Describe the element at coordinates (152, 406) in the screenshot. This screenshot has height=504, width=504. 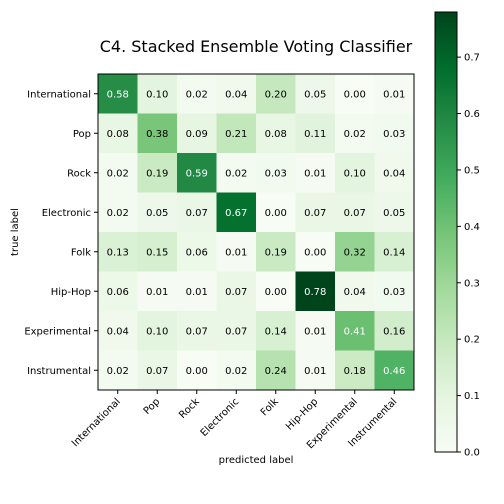
I see `x-tick-label: Pop` at that location.